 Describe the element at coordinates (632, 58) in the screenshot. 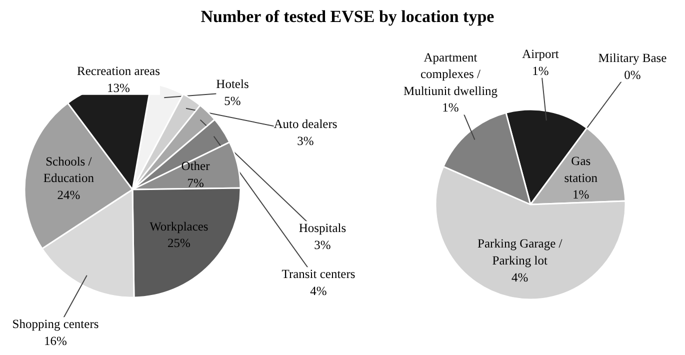

I see `category-label: Military Base` at that location.